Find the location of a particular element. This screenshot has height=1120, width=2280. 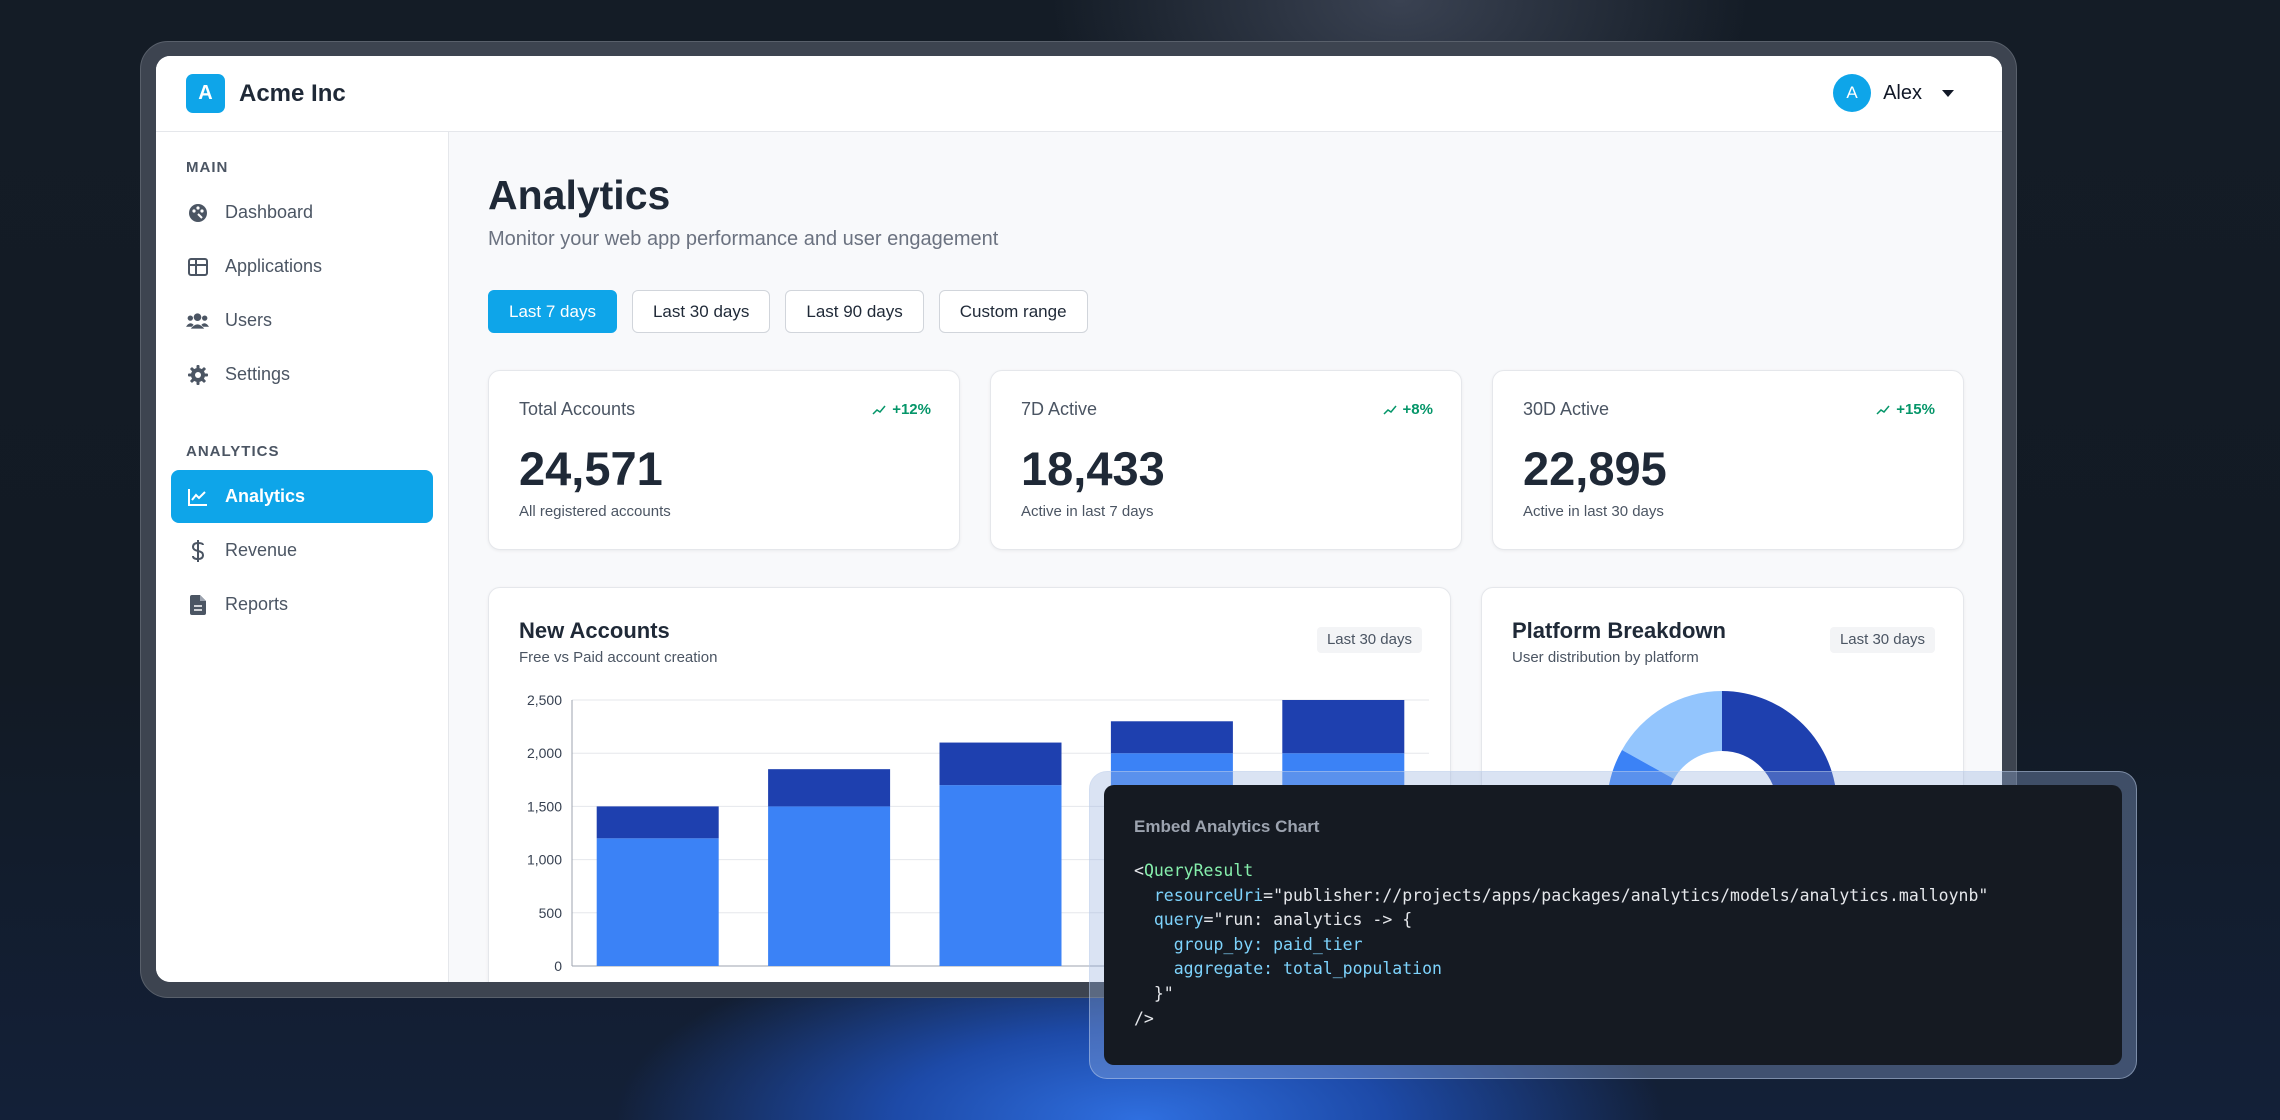

brand-logo: A is located at coordinates (205, 93).